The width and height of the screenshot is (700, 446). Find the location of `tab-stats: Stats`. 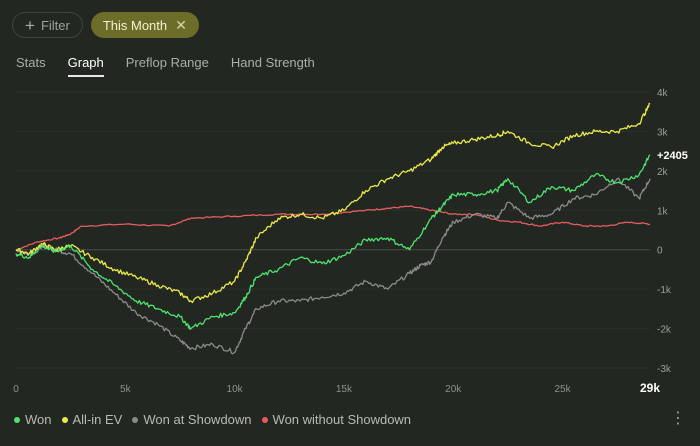

tab-stats: Stats is located at coordinates (31, 62).